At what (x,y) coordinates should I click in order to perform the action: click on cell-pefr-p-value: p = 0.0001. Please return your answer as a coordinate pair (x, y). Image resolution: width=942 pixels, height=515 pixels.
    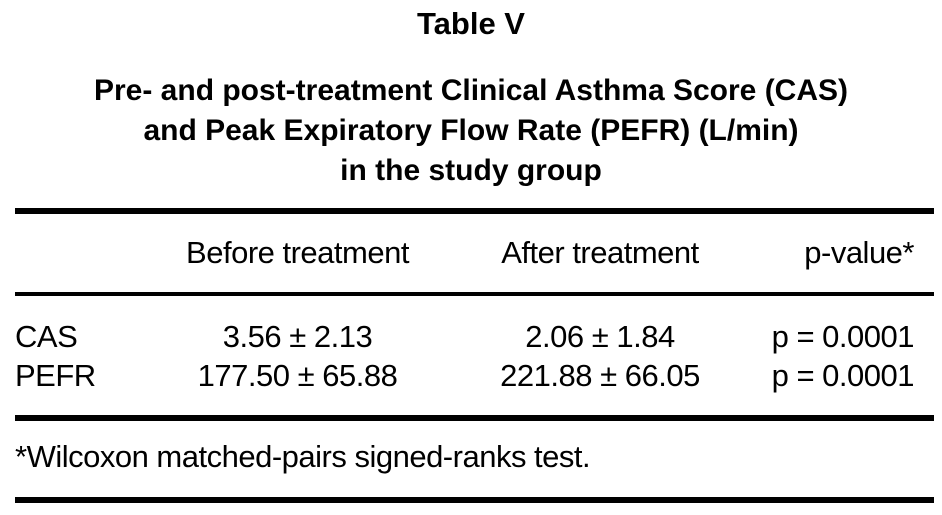
    Looking at the image, I should click on (843, 375).